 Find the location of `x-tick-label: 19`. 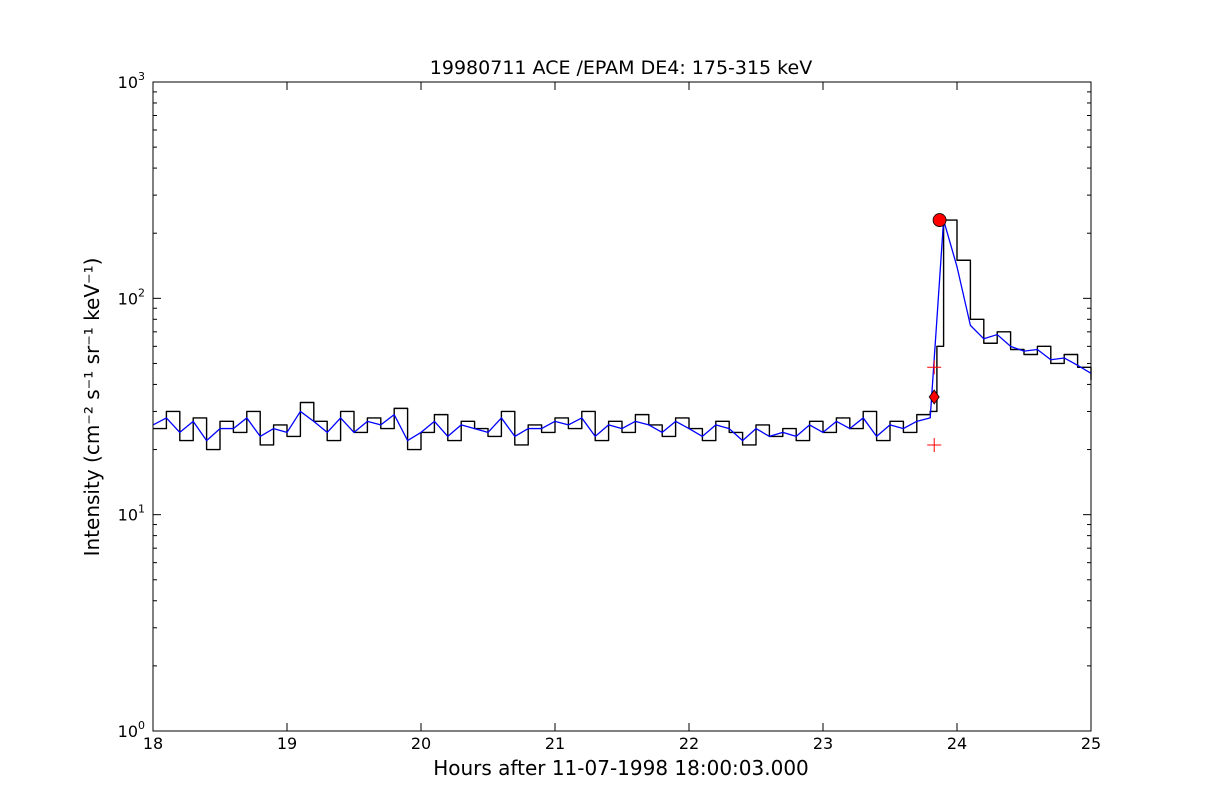

x-tick-label: 19 is located at coordinates (287, 743).